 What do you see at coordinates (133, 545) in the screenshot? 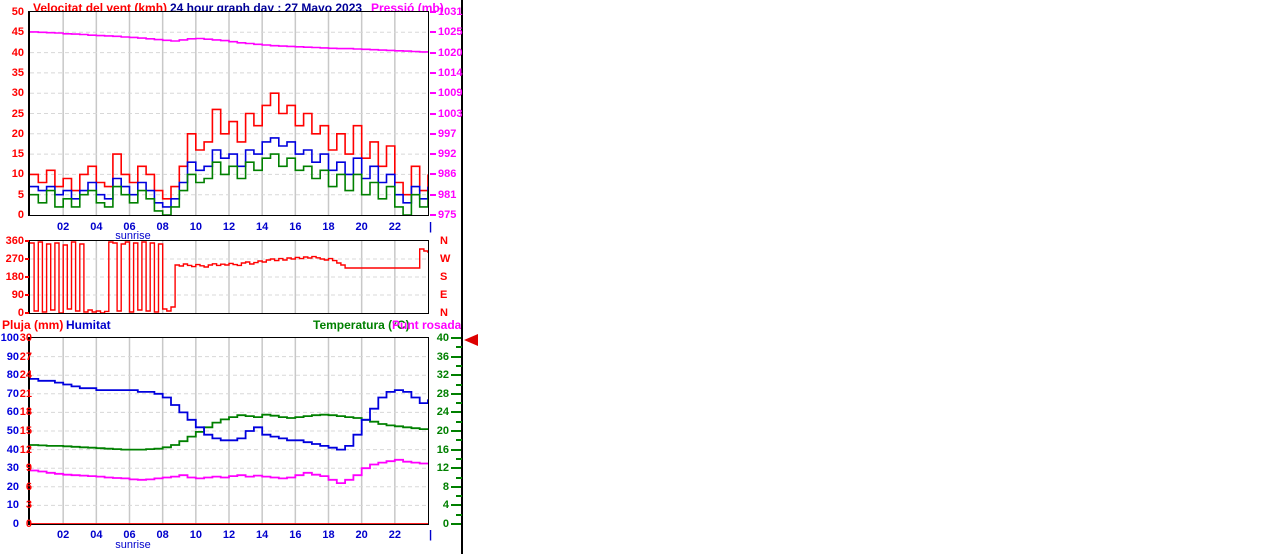
I see `sunrise-label-bottom: sunrise` at bounding box center [133, 545].